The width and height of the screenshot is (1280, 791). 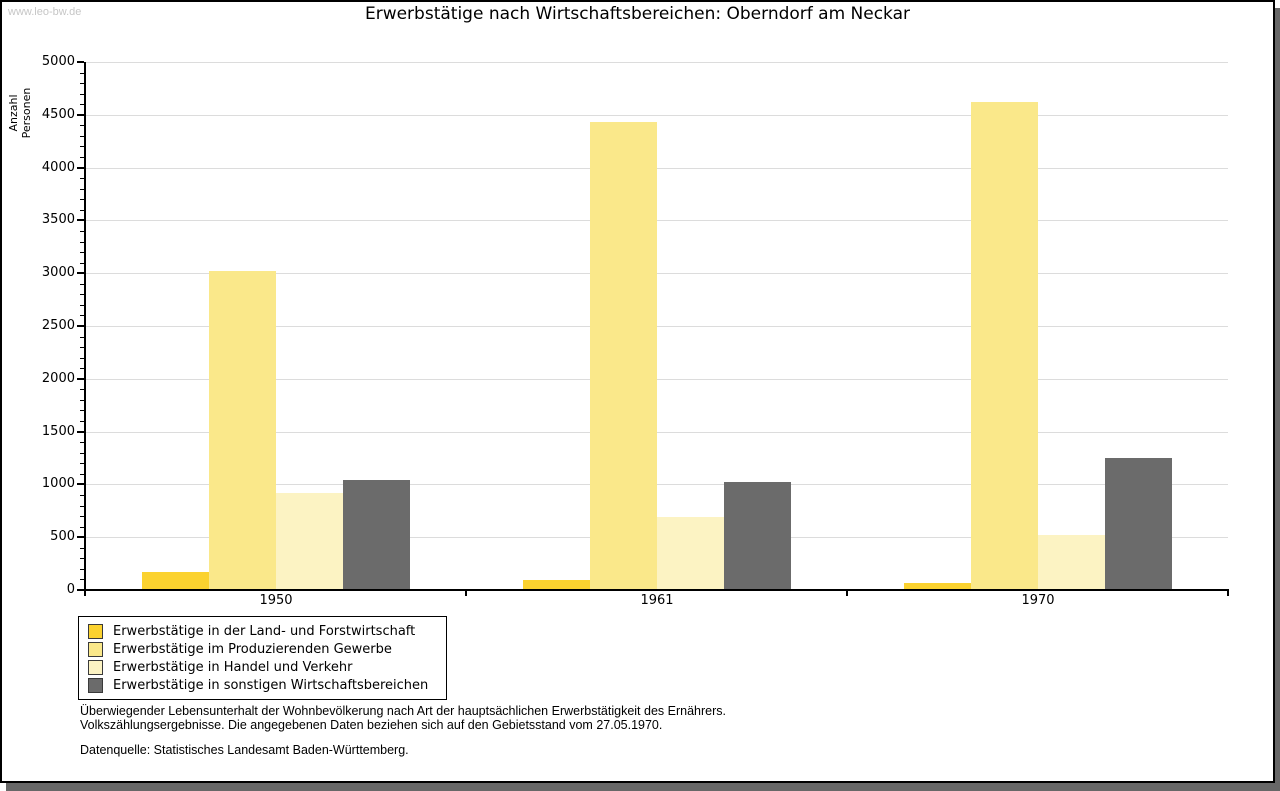 What do you see at coordinates (62, 536) in the screenshot?
I see `y-tick-label: 500` at bounding box center [62, 536].